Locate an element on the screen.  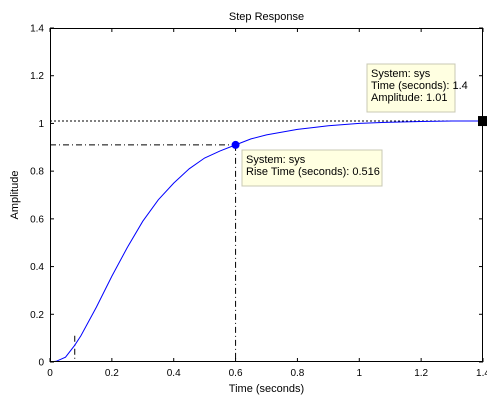
x-tick-label: 0.6 is located at coordinates (236, 373).